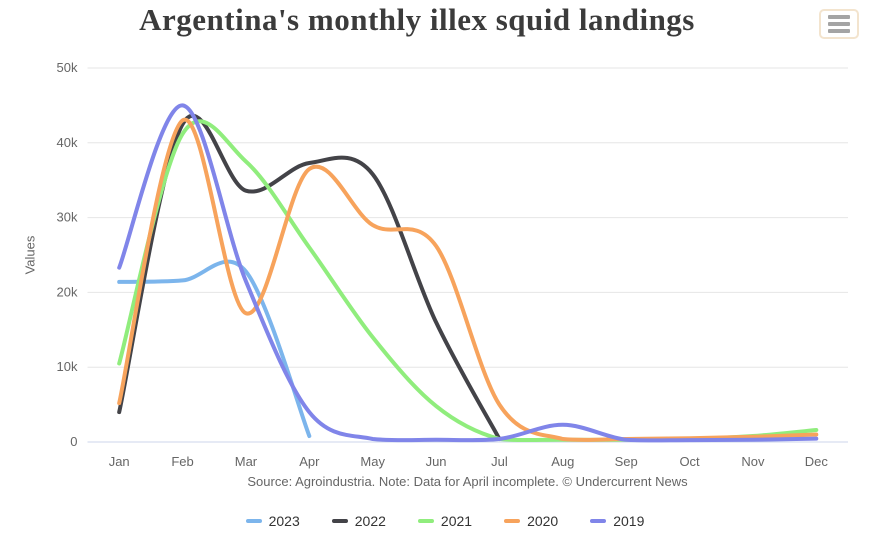  I want to click on chart-title: Argentina's monthly illex squid landings, so click(417, 19).